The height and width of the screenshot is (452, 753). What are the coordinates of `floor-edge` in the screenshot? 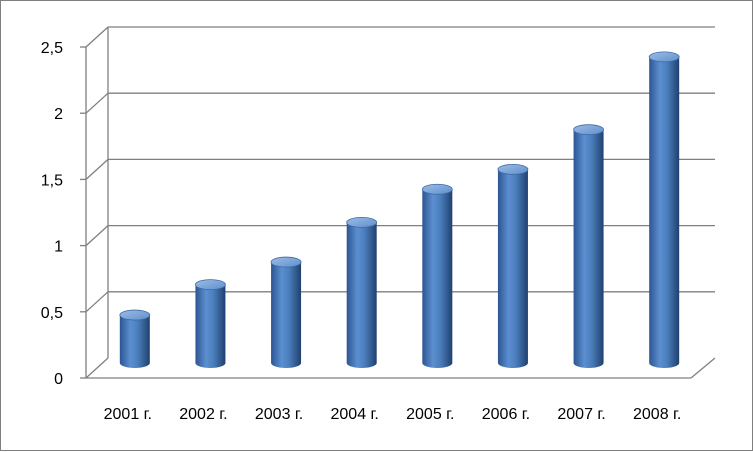 It's located at (703, 368).